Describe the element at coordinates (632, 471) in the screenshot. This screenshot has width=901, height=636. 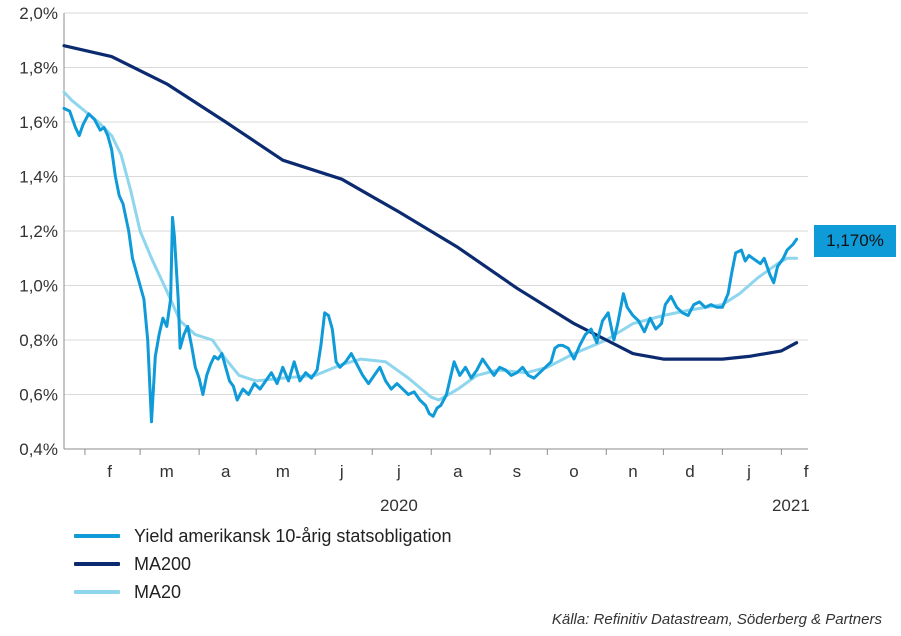
I see `x-tick-label: n` at that location.